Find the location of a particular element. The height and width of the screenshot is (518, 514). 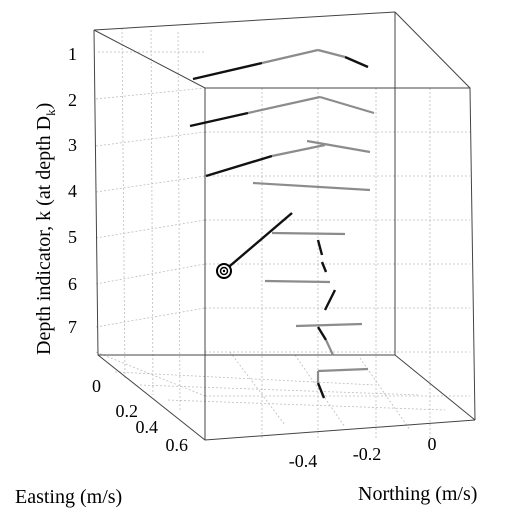

easting-tick-label: 0 is located at coordinates (96, 386).